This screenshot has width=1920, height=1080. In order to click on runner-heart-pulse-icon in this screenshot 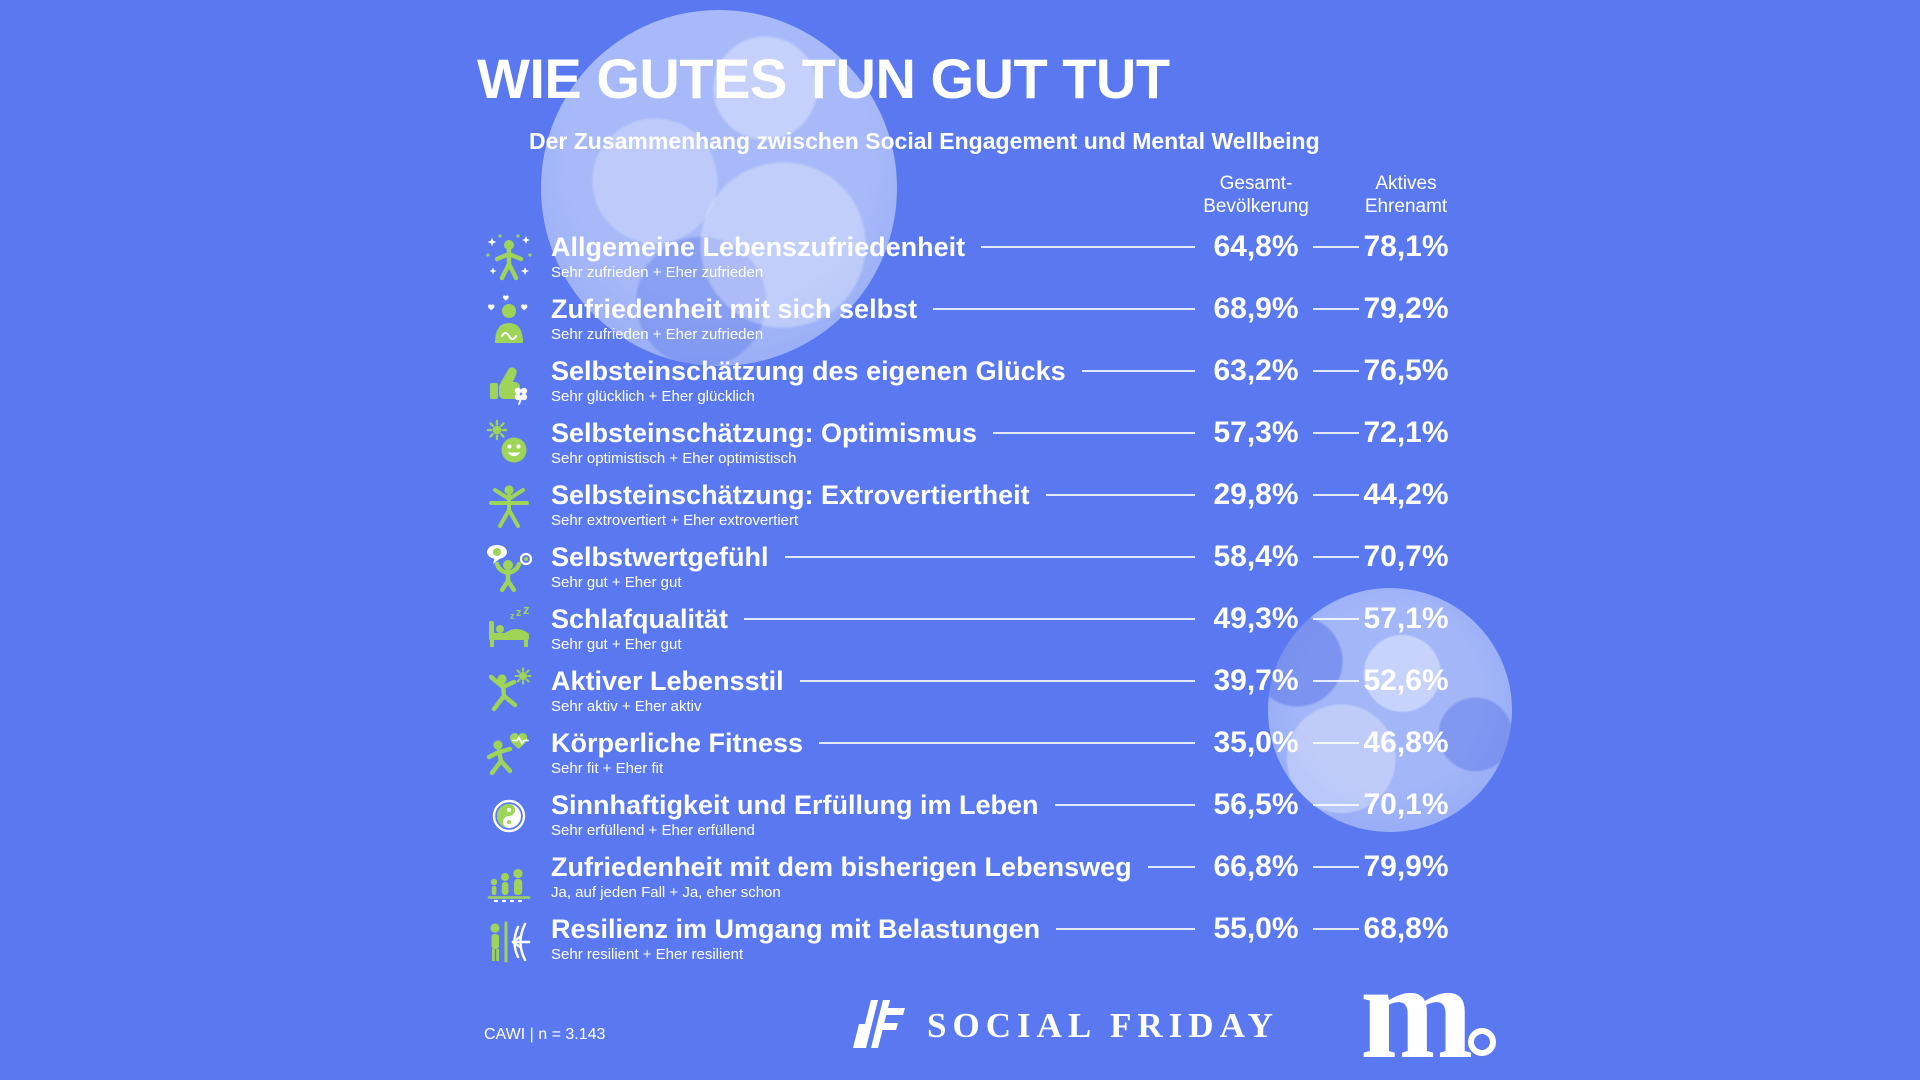, I will do `click(509, 754)`.